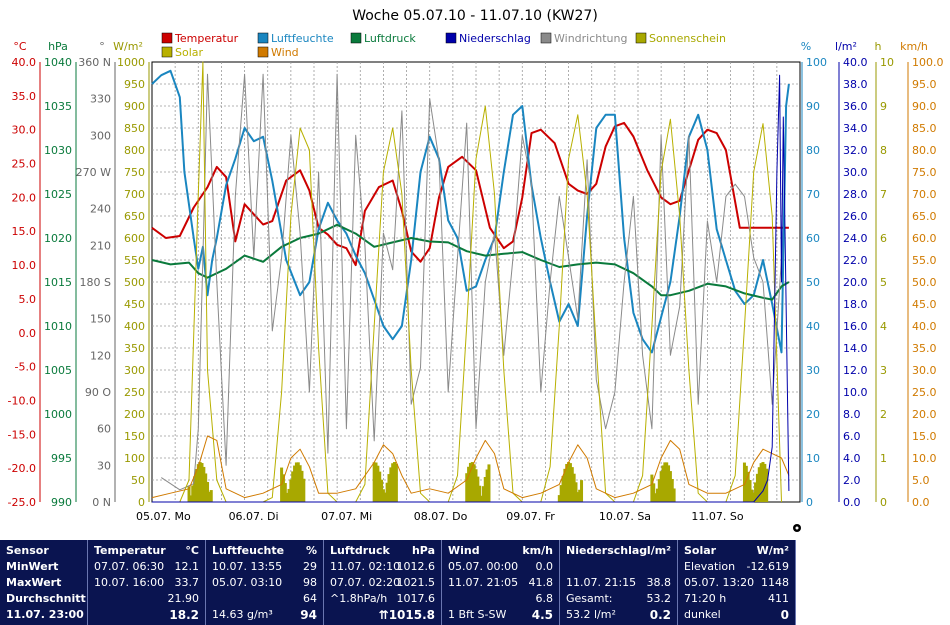  I want to click on axis-tick-temp: 25.0, so click(24, 164).